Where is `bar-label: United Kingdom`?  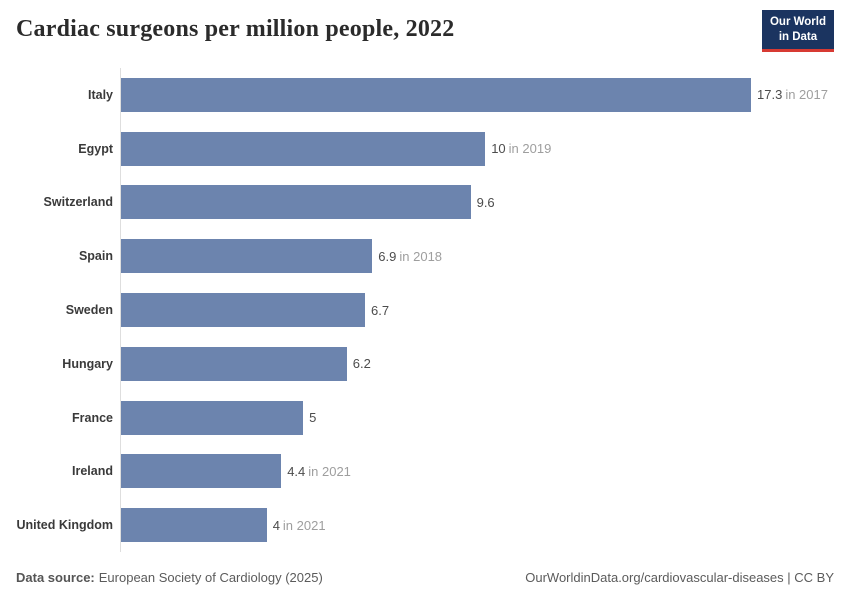
bar-label: United Kingdom is located at coordinates (64, 525).